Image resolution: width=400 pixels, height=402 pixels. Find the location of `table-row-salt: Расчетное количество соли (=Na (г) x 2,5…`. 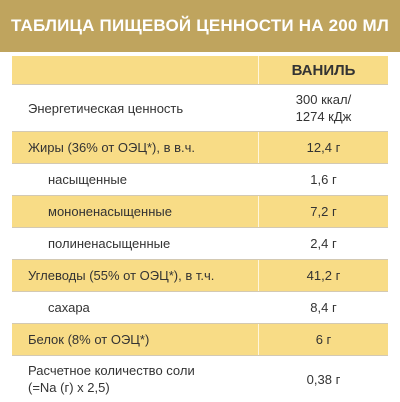

table-row-salt: Расчетное количество соли (=Na (г) x 2,5… is located at coordinates (200, 379).